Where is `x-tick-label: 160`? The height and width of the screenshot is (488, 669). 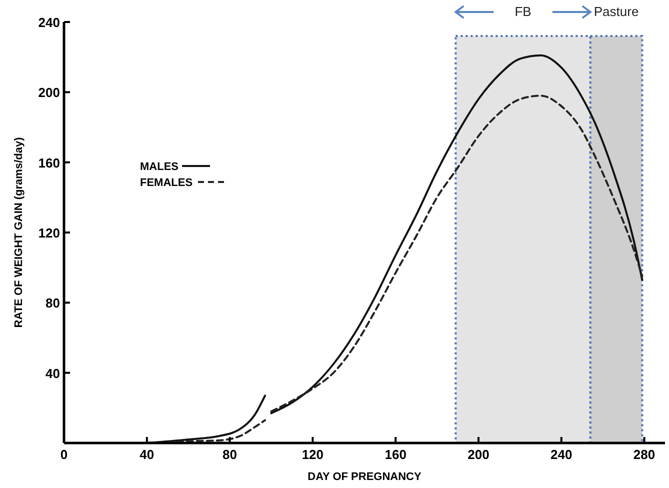
x-tick-label: 160 is located at coordinates (395, 454).